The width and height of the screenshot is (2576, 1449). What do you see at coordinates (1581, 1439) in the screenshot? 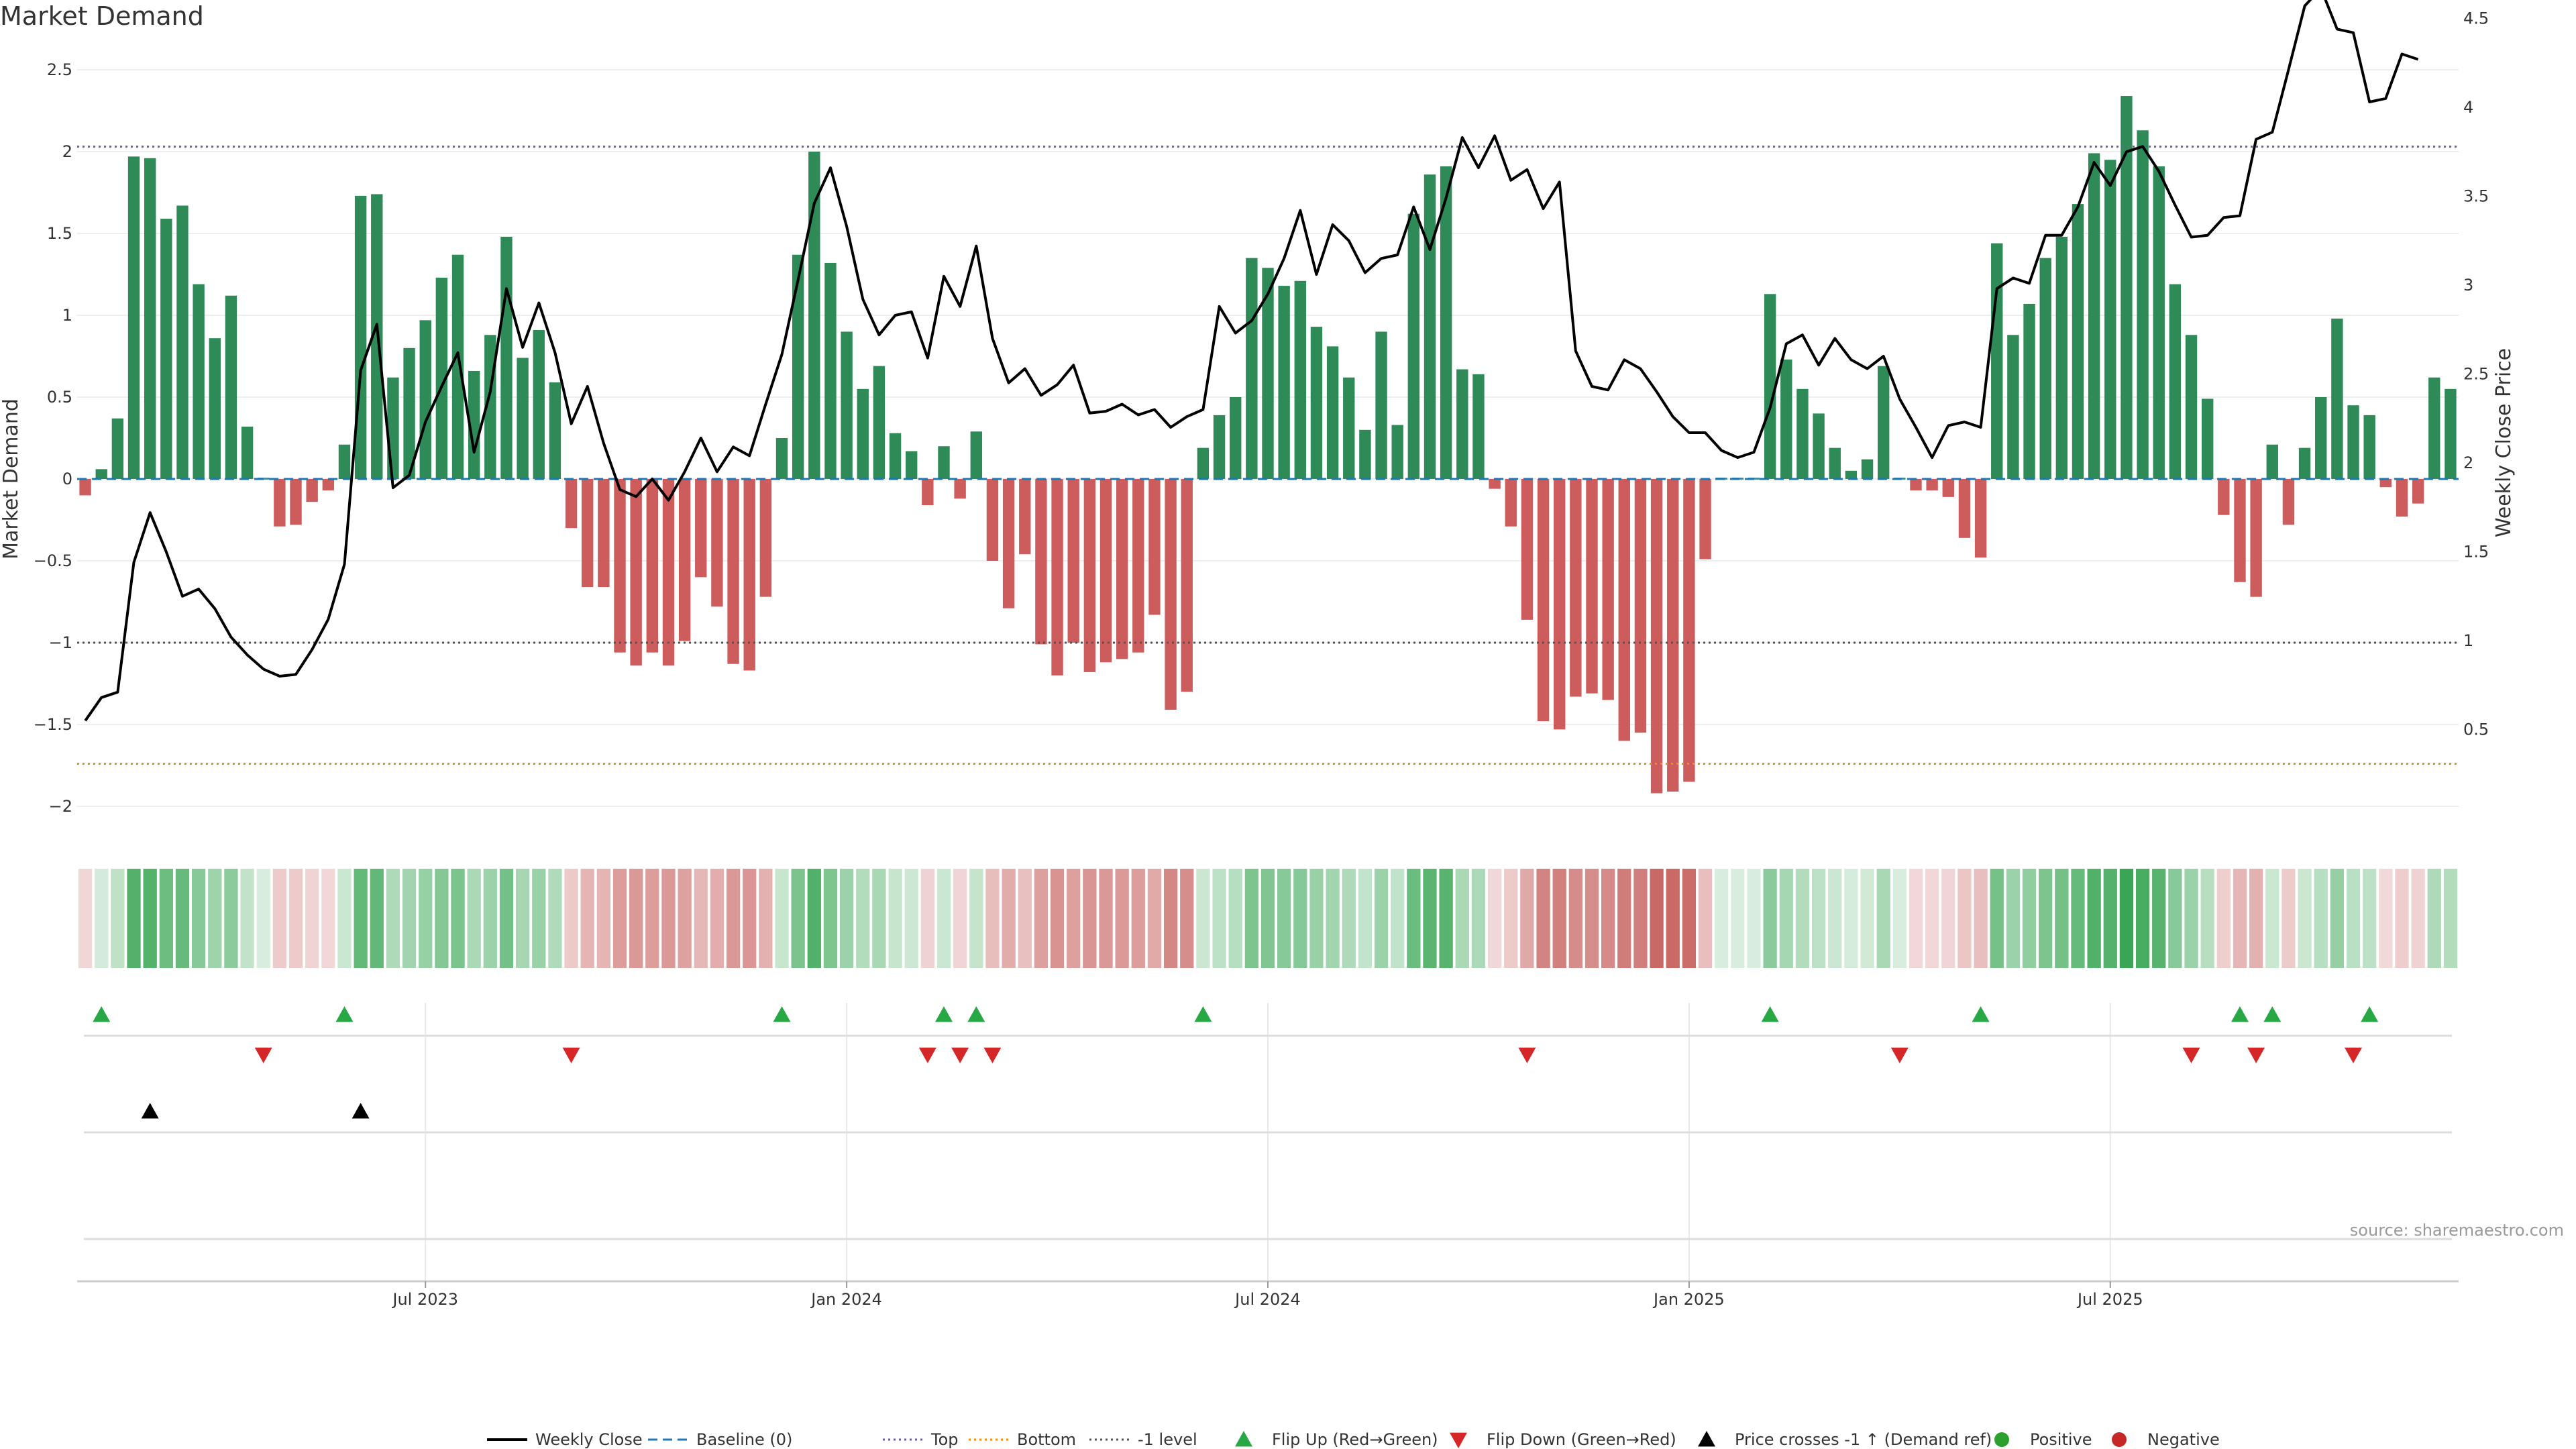
I see `legend-item-flip_down: Flip Down (Green→Red)` at bounding box center [1581, 1439].